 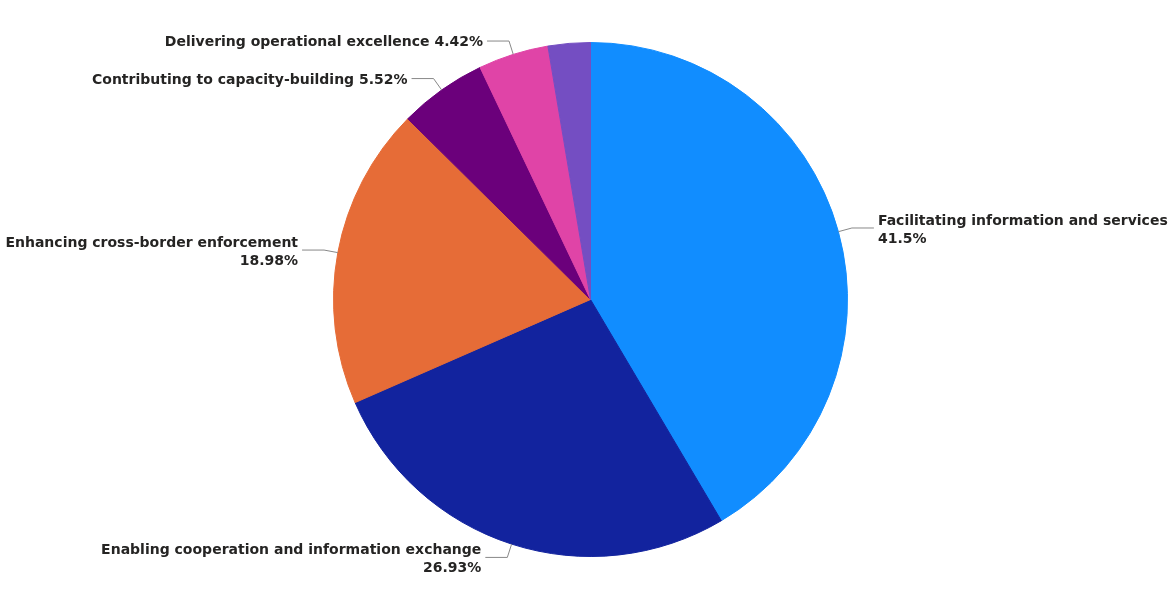 What do you see at coordinates (1022, 219) in the screenshot?
I see `slice-label: Facilitating information and services` at bounding box center [1022, 219].